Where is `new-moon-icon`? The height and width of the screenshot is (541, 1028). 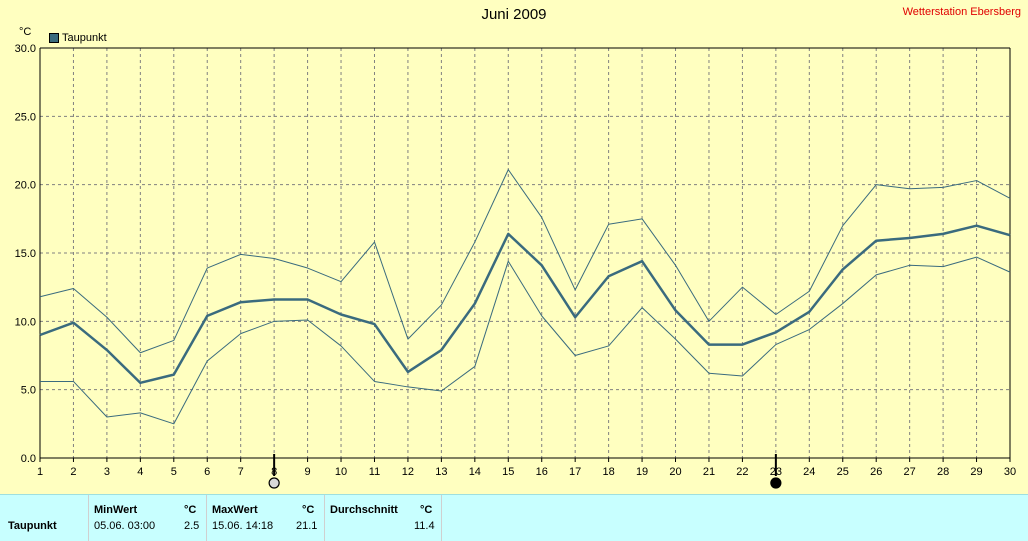 new-moon-icon is located at coordinates (776, 483).